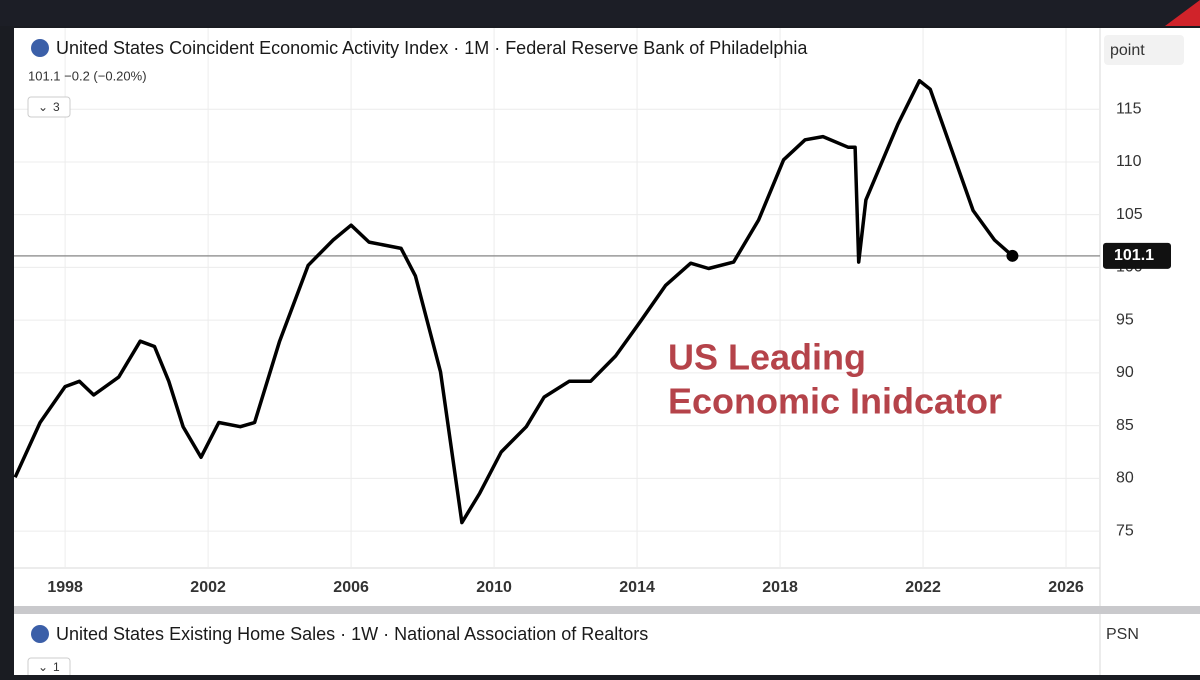 This screenshot has width=1200, height=680. What do you see at coordinates (835, 401) in the screenshot?
I see `annotation: Economic Inidcator` at bounding box center [835, 401].